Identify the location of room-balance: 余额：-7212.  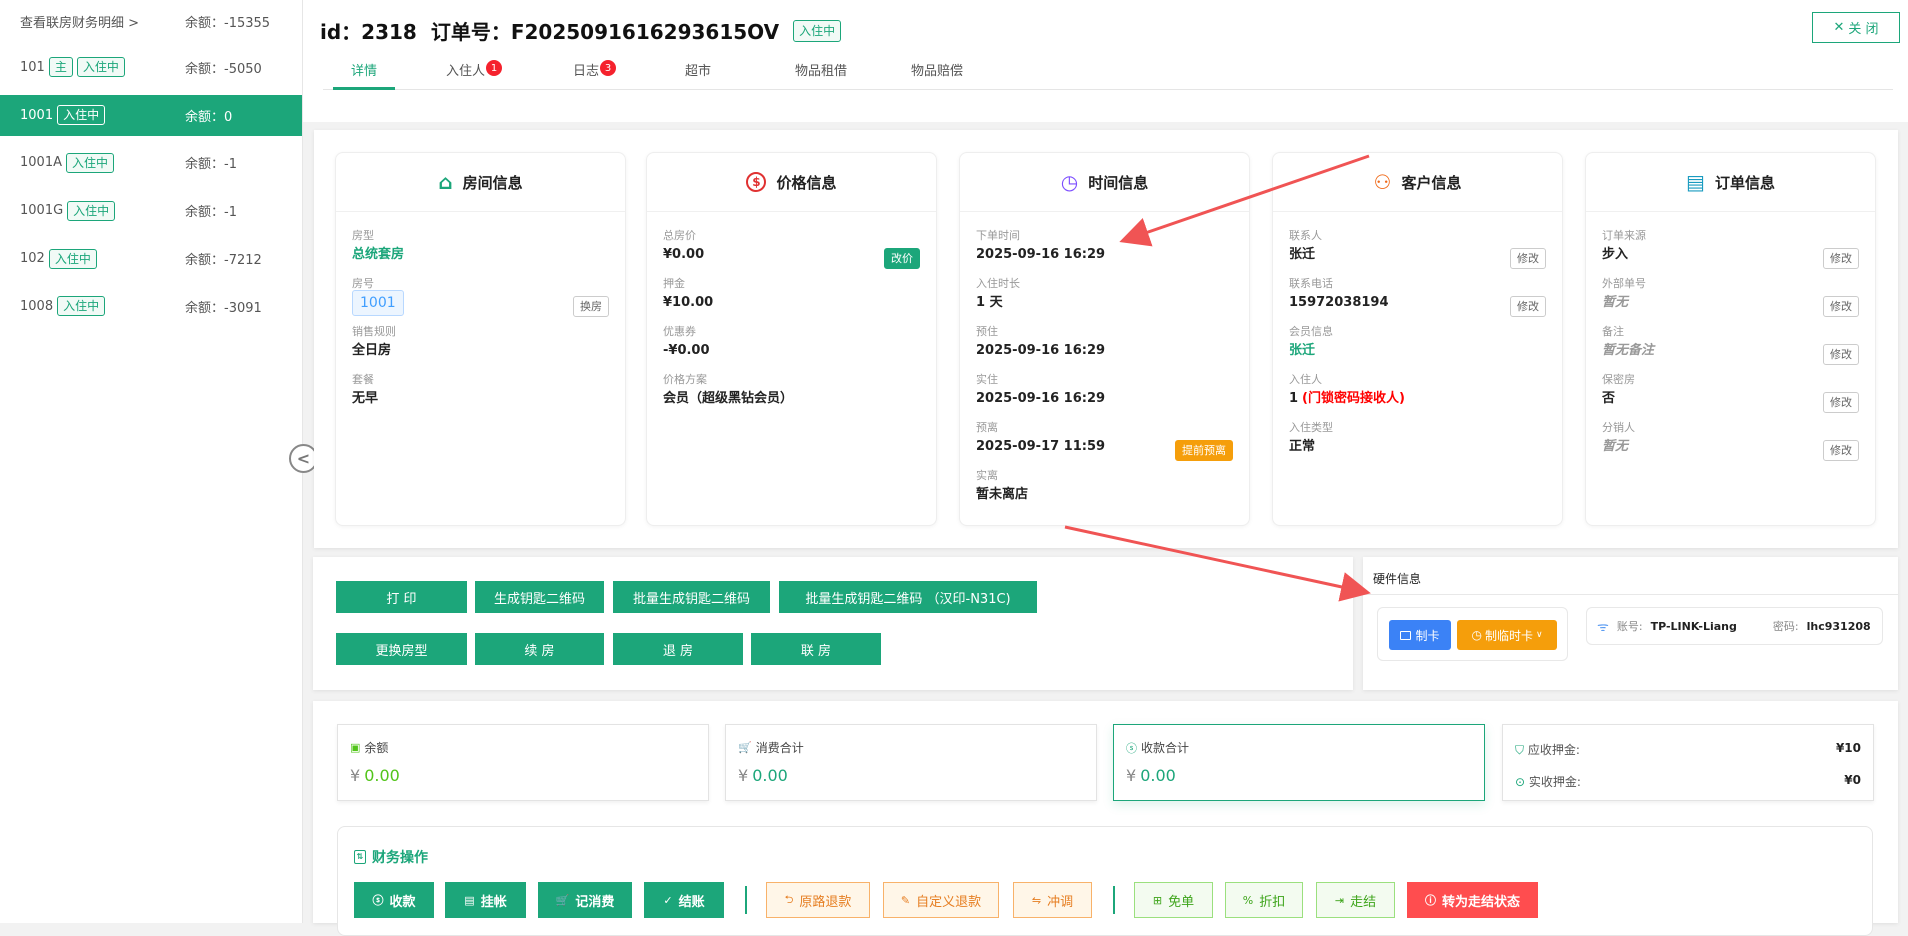
(223, 260).